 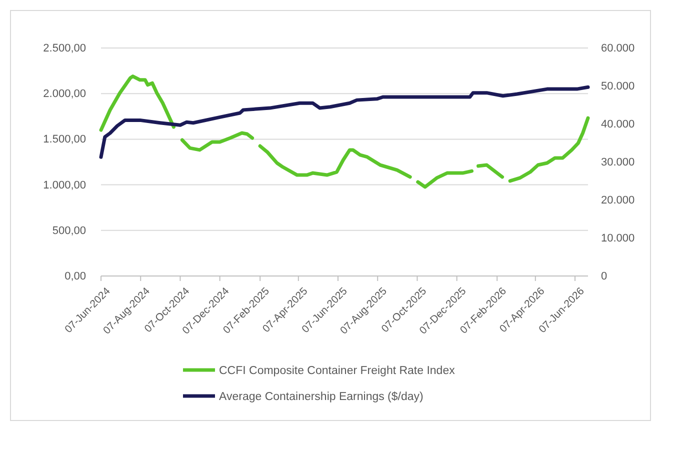 I want to click on y-tick-label: 1.500,00, so click(x=64, y=140).